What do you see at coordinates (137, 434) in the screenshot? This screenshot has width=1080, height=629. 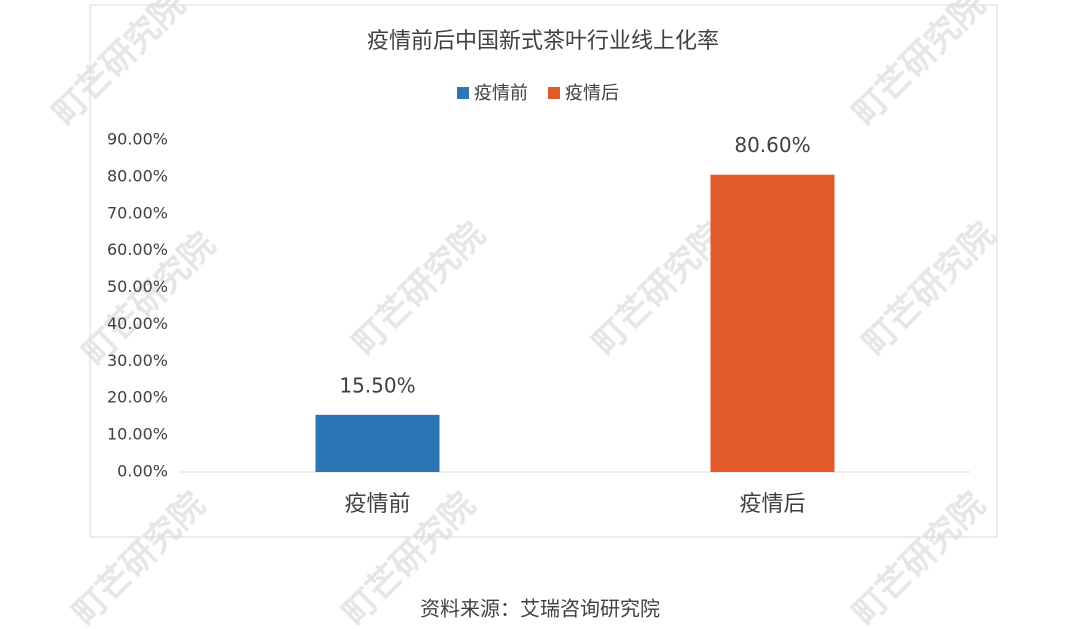 I see `y-tick-label: 10.00%` at bounding box center [137, 434].